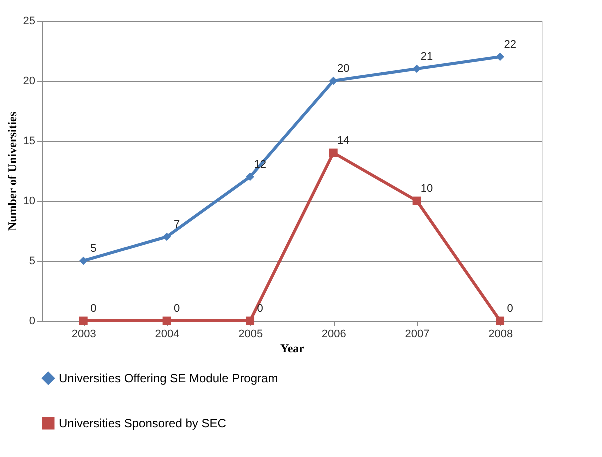 Image resolution: width=602 pixels, height=457 pixels. What do you see at coordinates (29, 22) in the screenshot?
I see `y-tick-label: 25` at bounding box center [29, 22].